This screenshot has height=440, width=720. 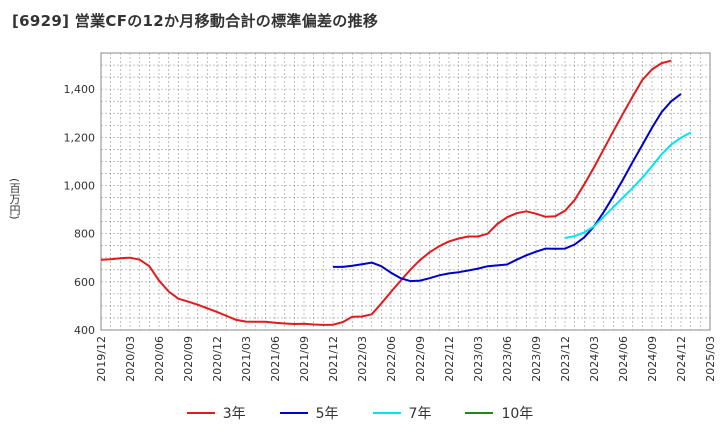 What do you see at coordinates (507, 359) in the screenshot?
I see `x-tick-label: 2023/06` at bounding box center [507, 359].